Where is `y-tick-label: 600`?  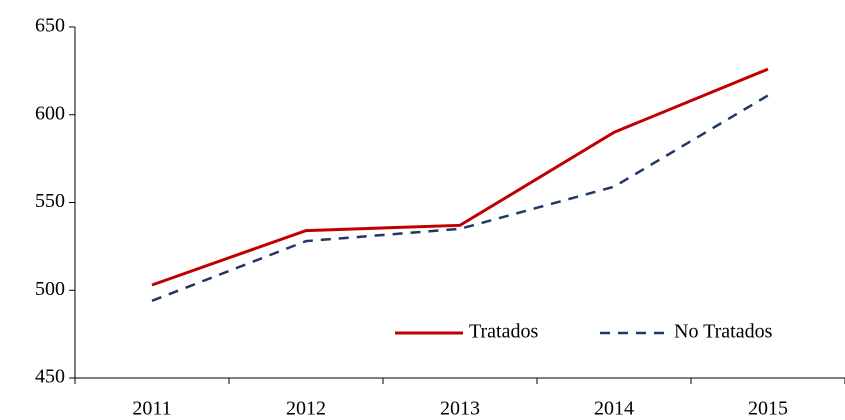
y-tick-label: 600 is located at coordinates (50, 113).